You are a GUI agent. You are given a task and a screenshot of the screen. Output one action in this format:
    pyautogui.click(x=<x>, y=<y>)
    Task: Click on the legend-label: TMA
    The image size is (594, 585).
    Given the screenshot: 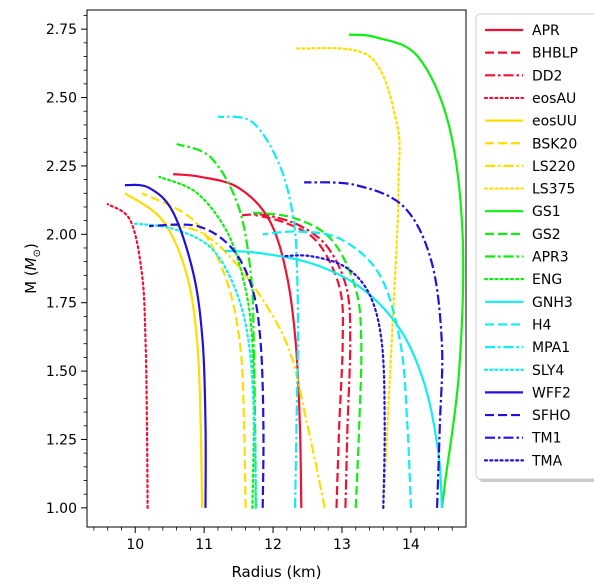 What is the action you would take?
    pyautogui.click(x=547, y=461)
    